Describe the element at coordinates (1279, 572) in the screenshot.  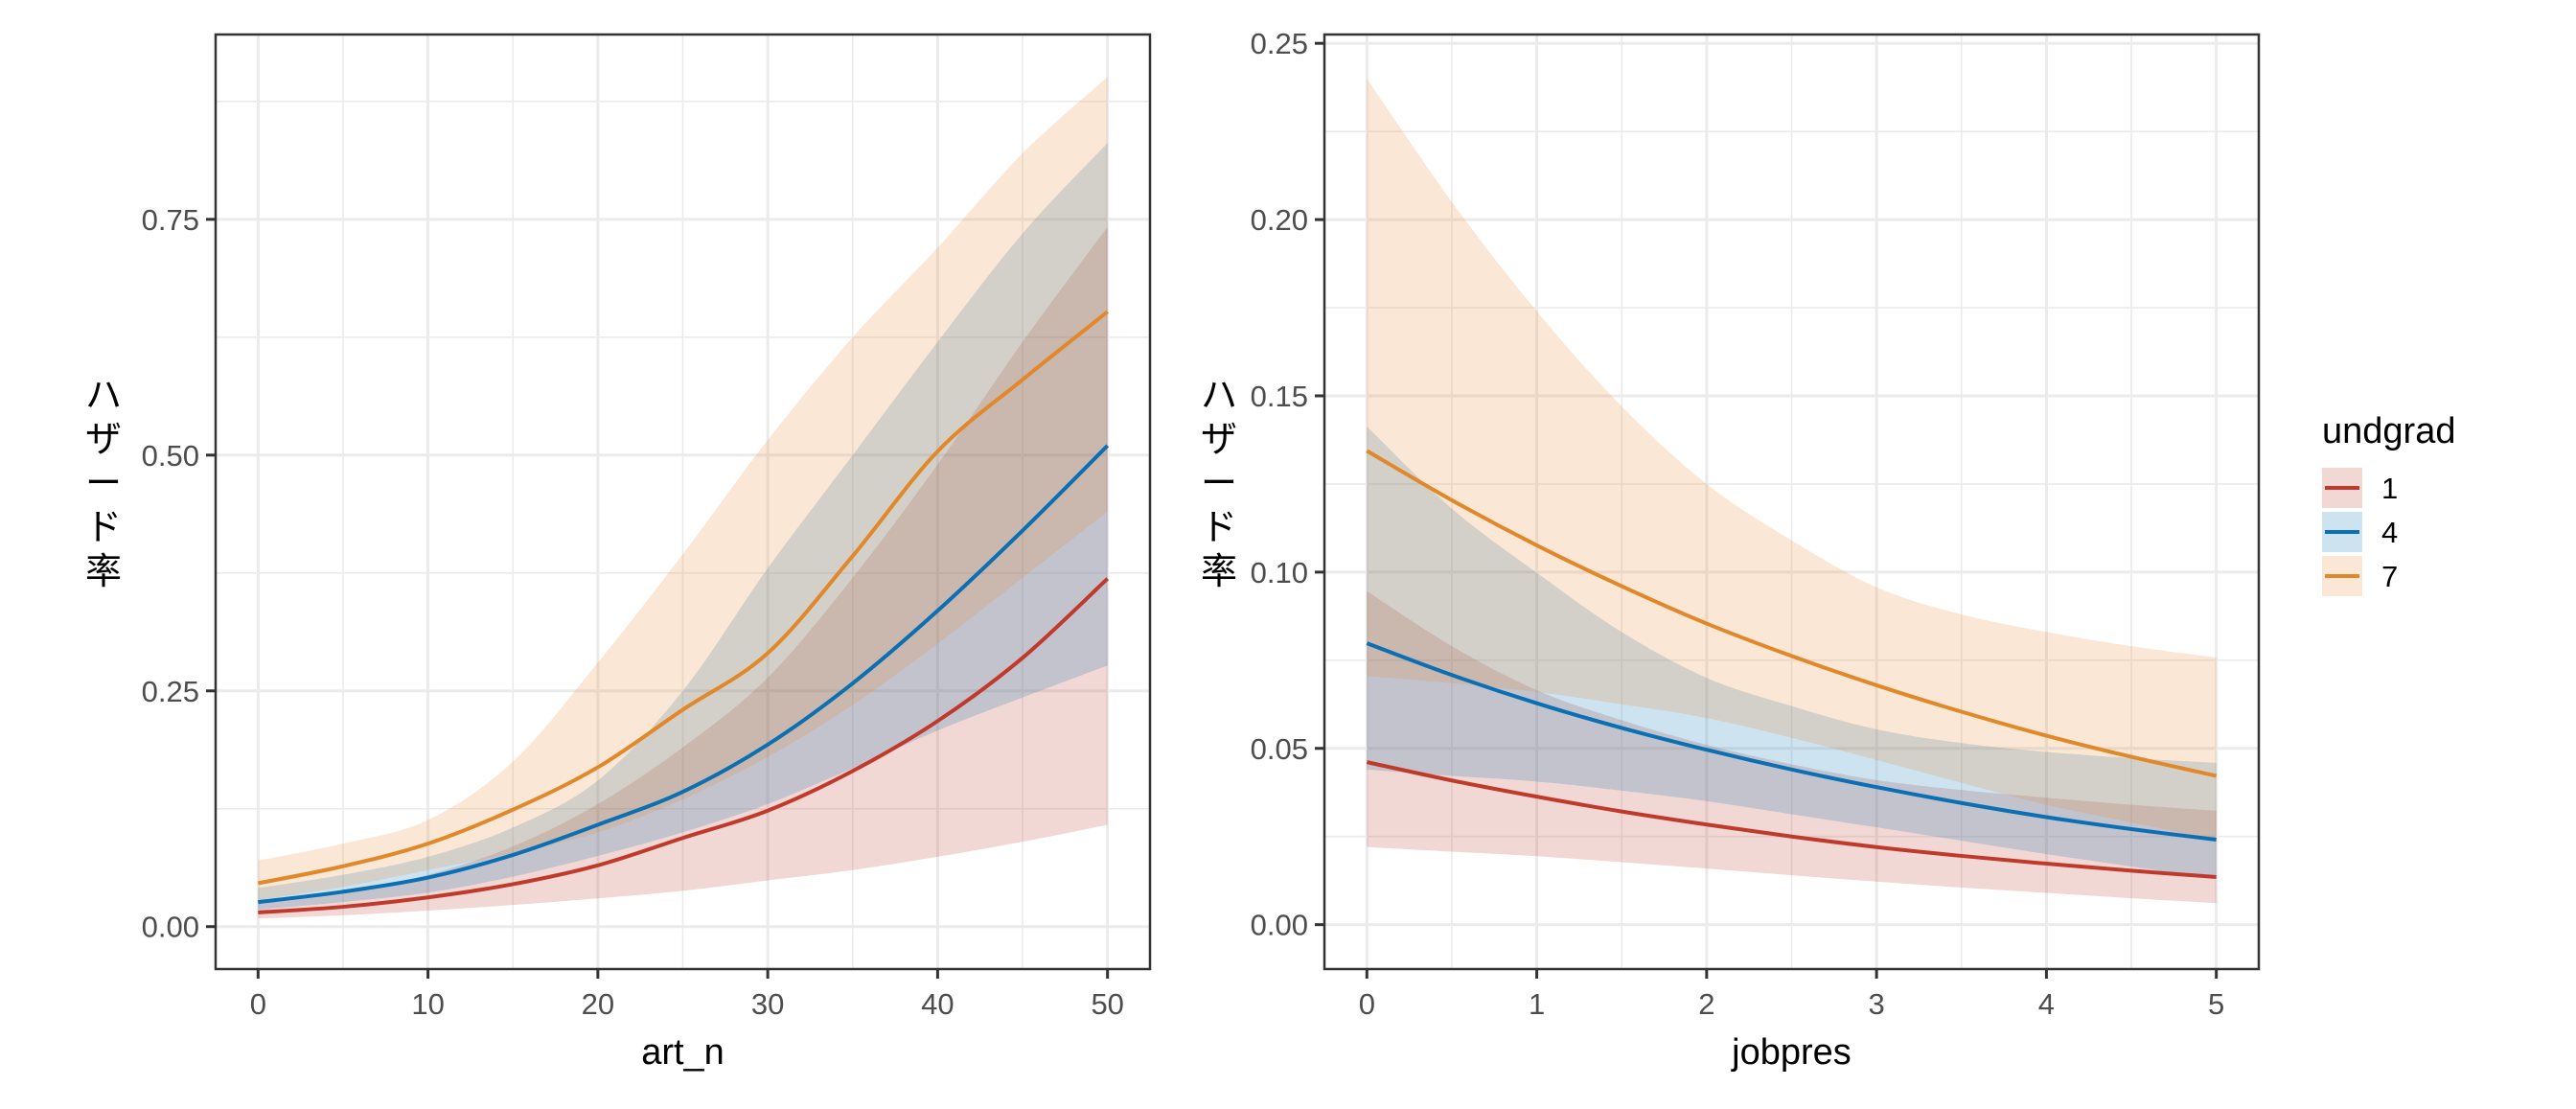
I see `y-tick-label: 0.10` at that location.